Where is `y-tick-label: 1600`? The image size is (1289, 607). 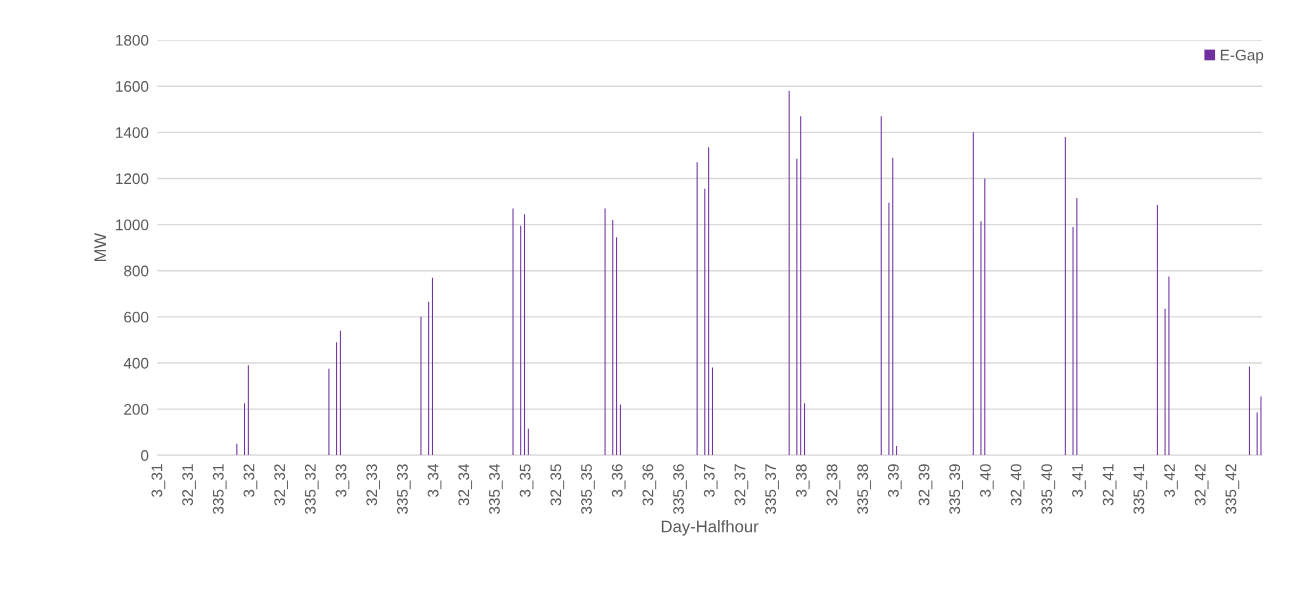
y-tick-label: 1600 is located at coordinates (132, 86).